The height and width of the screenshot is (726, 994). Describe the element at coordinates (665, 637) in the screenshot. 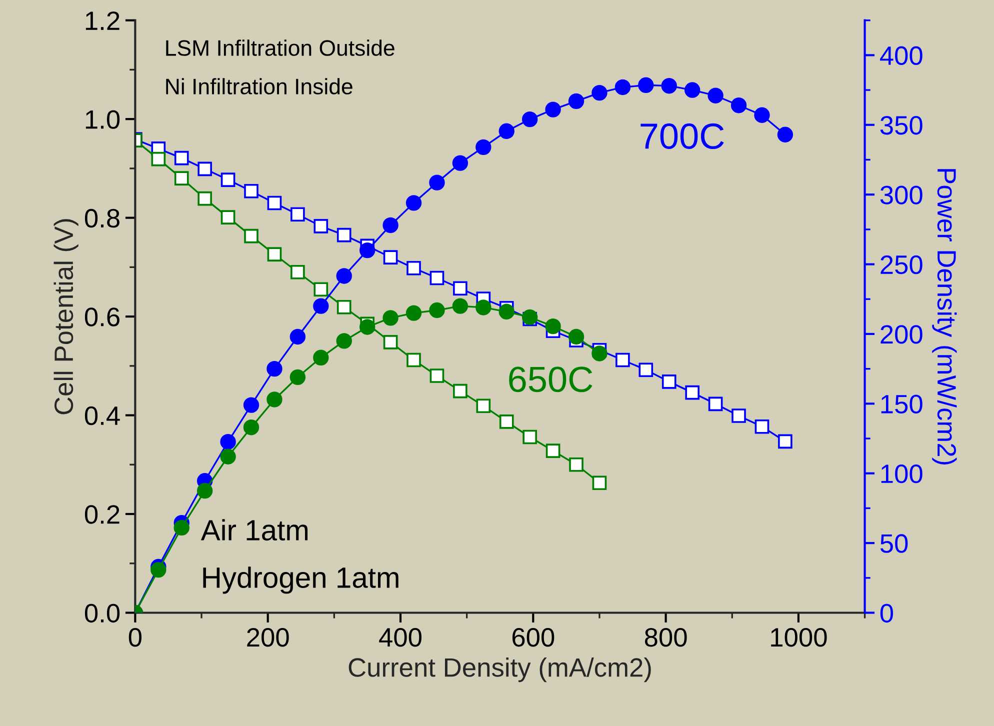

I see `x-tick-label: 800` at that location.